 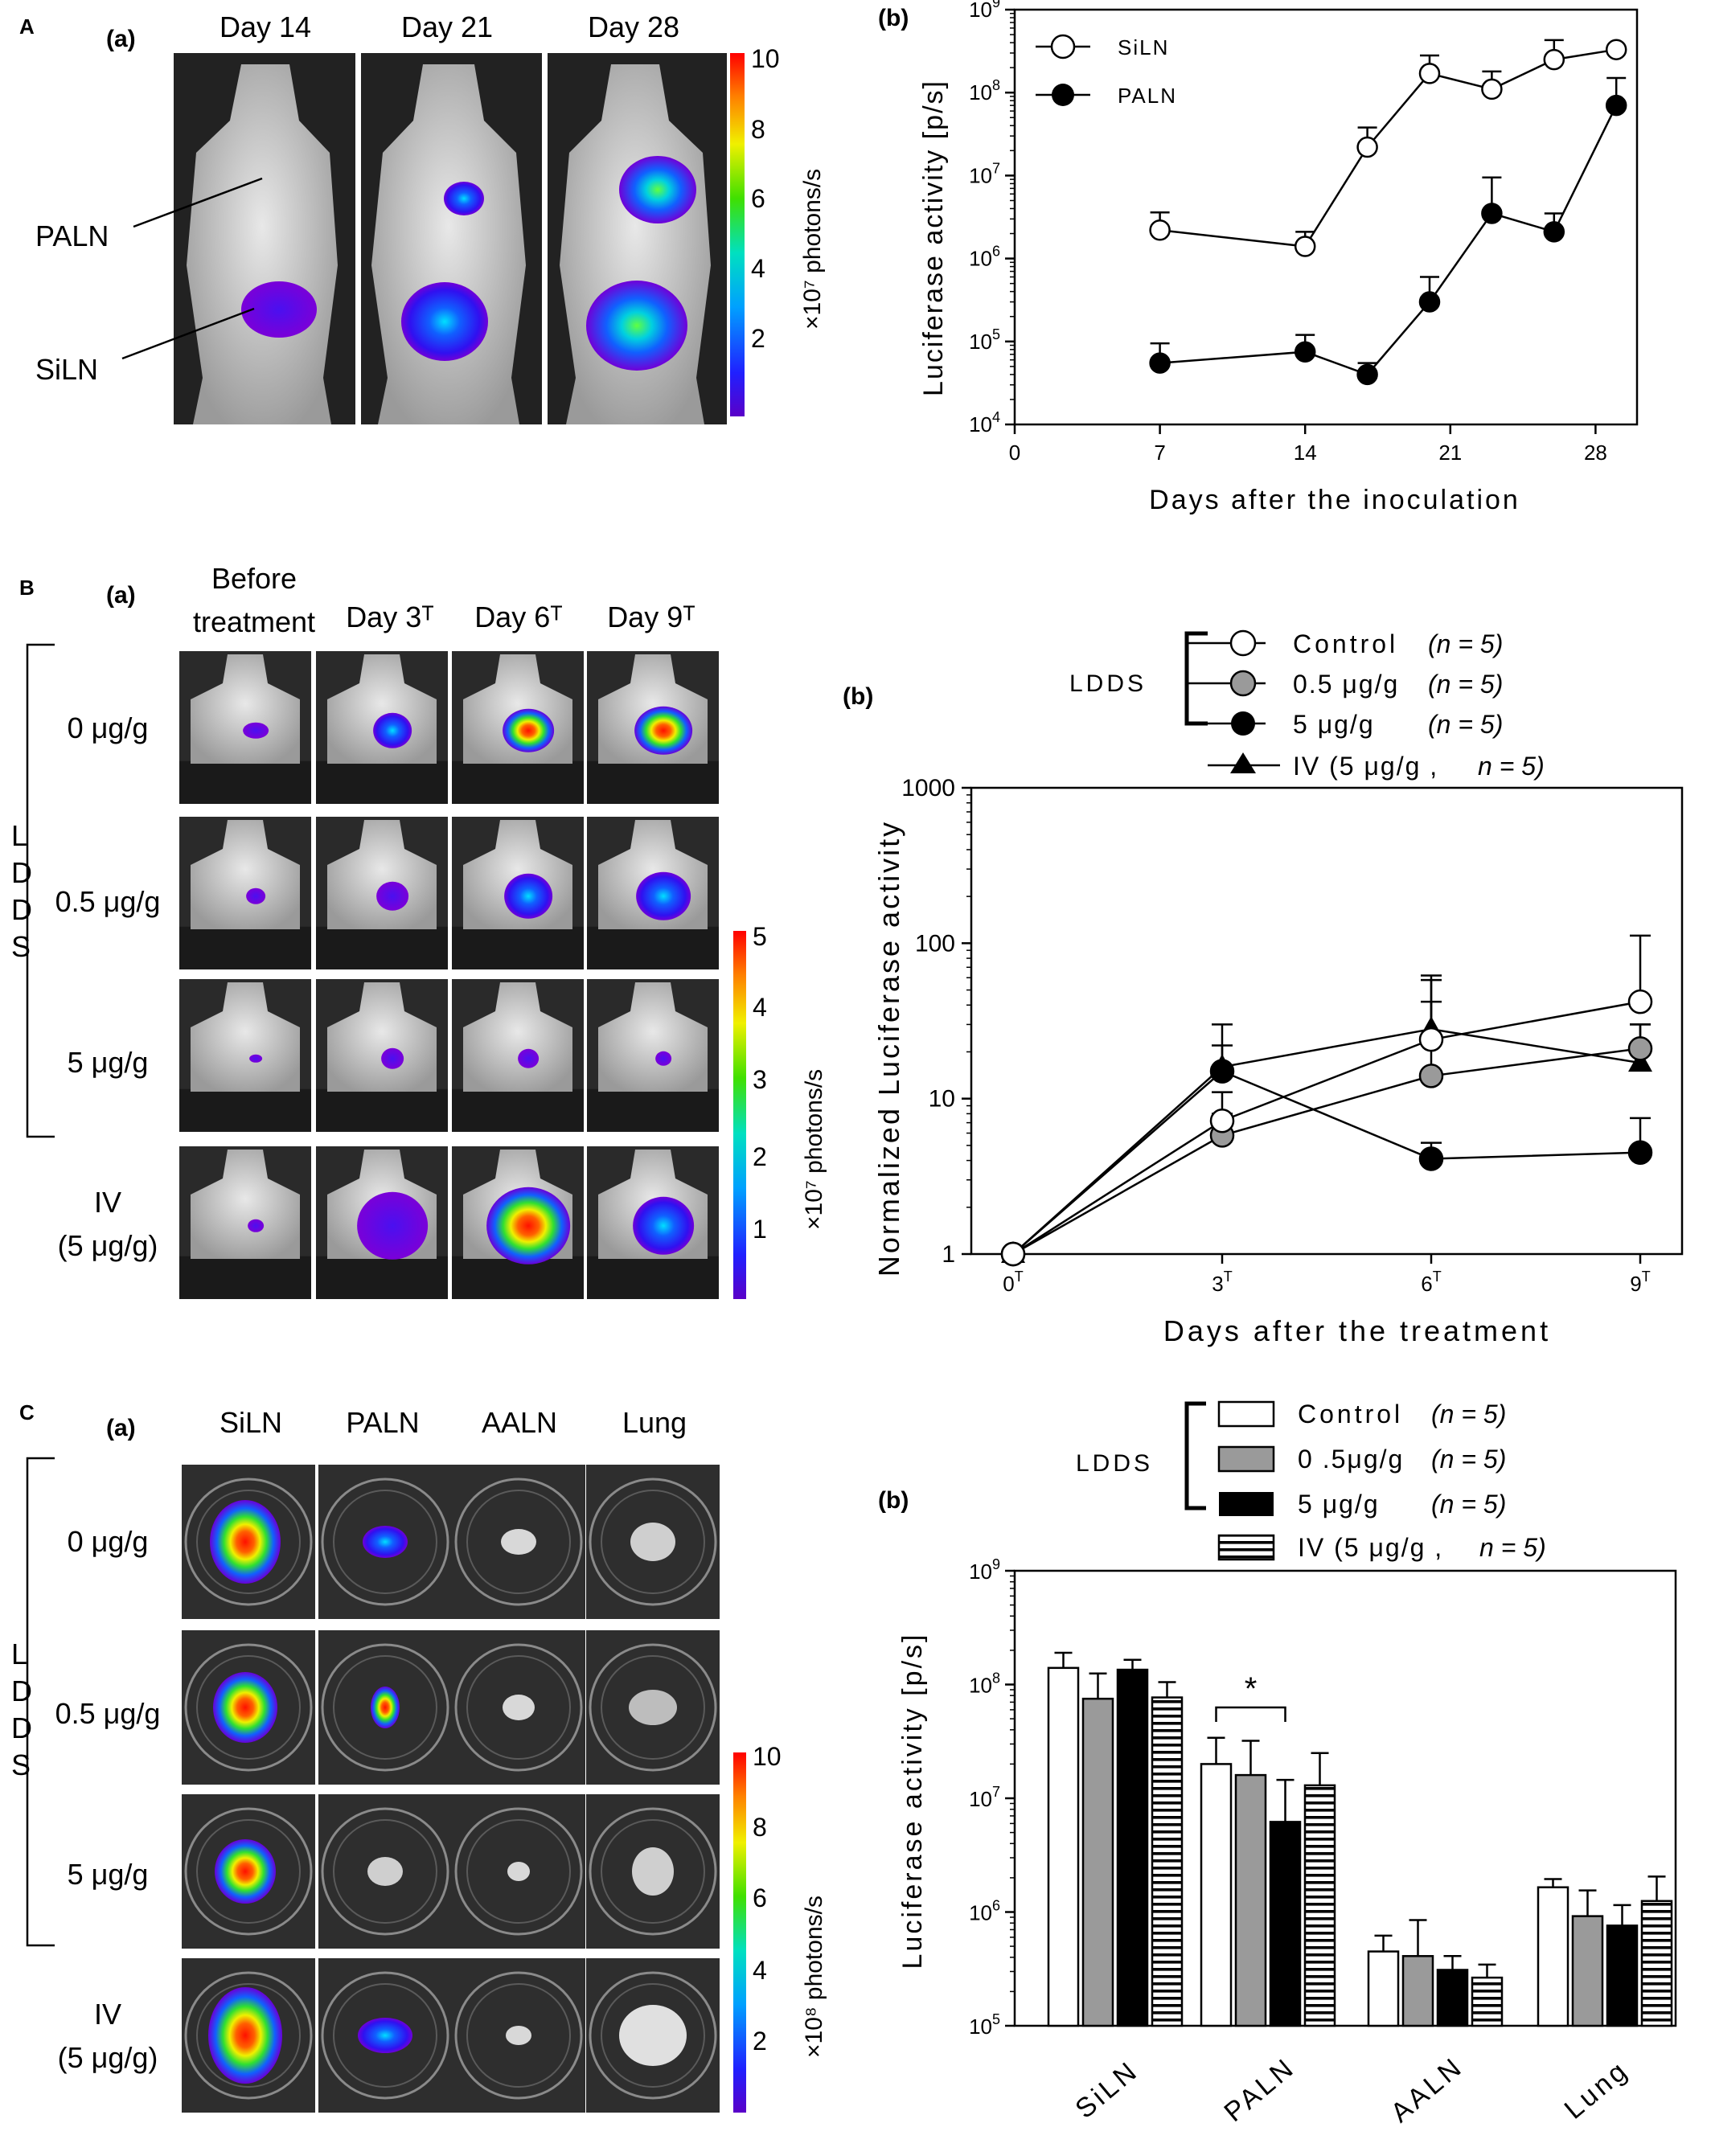 What do you see at coordinates (814, 1149) in the screenshot?
I see `colorbar-B-unit: ×10⁷ photons/s` at bounding box center [814, 1149].